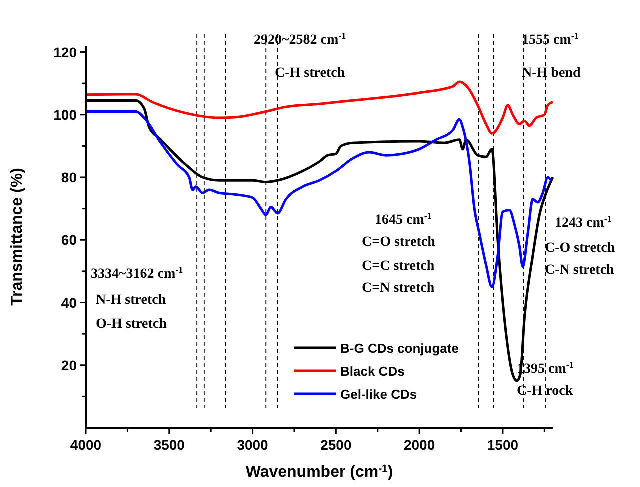 The height and width of the screenshot is (487, 640). Describe the element at coordinates (583, 222) in the screenshot. I see `text: 1243 cm$^{-1}$` at that location.